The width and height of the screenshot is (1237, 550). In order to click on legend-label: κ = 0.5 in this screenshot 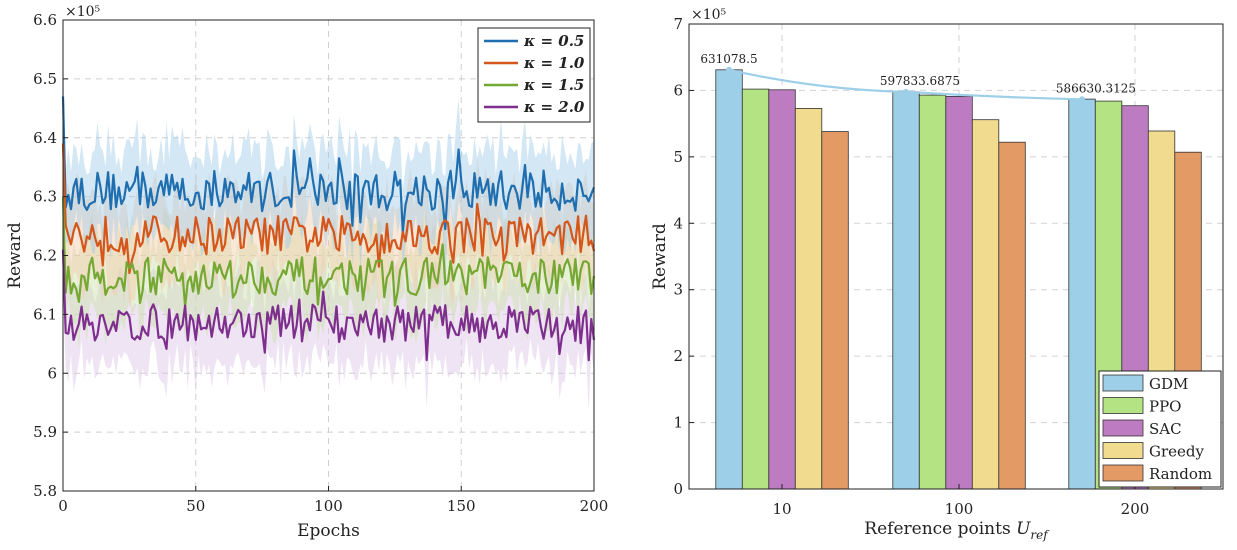, I will do `click(553, 41)`.